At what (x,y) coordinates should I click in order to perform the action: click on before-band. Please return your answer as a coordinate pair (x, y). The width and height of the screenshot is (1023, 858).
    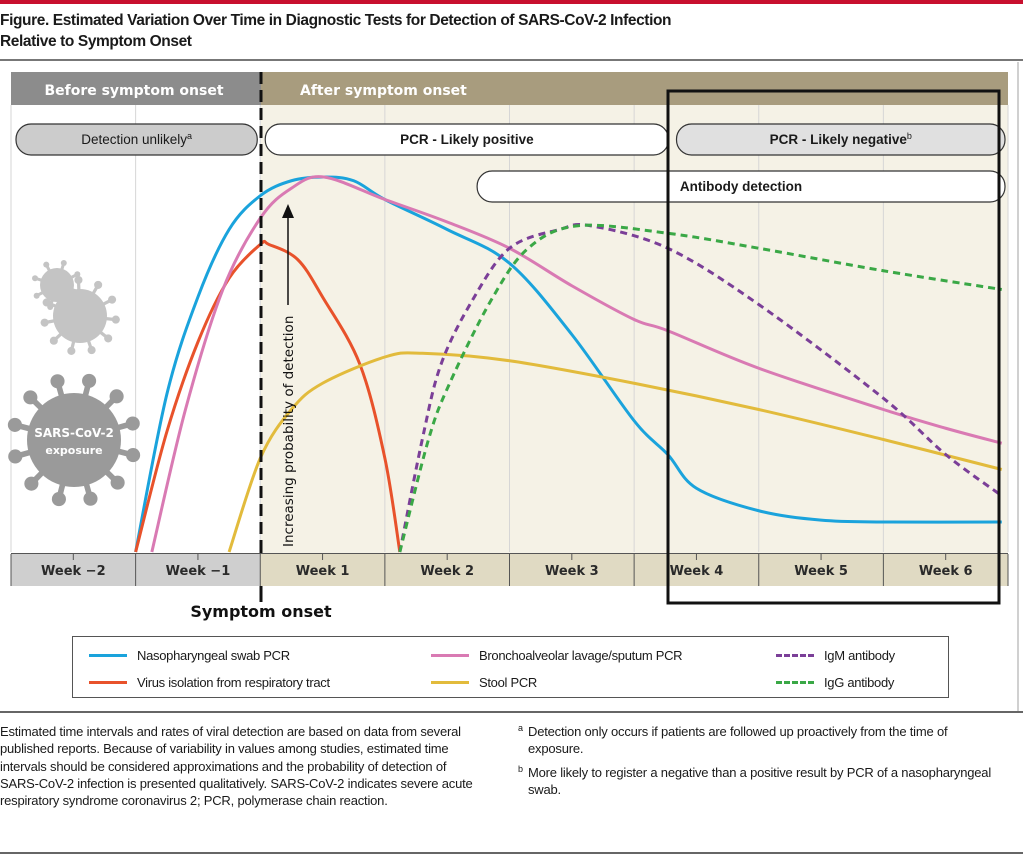
    Looking at the image, I should click on (136, 88).